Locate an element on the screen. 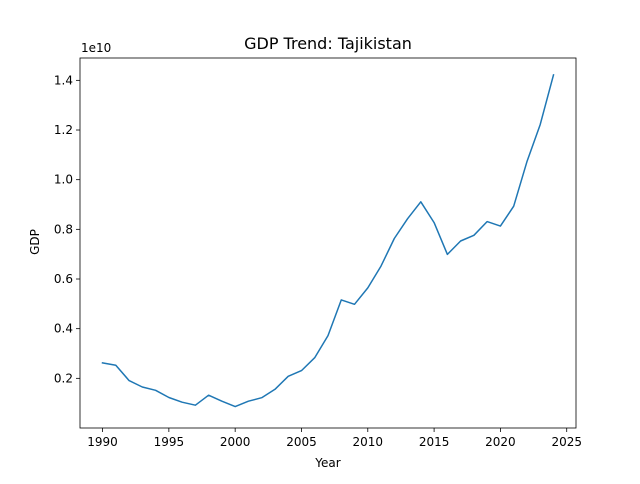 This screenshot has width=640, height=484. x-tick-label: 2020 is located at coordinates (500, 442).